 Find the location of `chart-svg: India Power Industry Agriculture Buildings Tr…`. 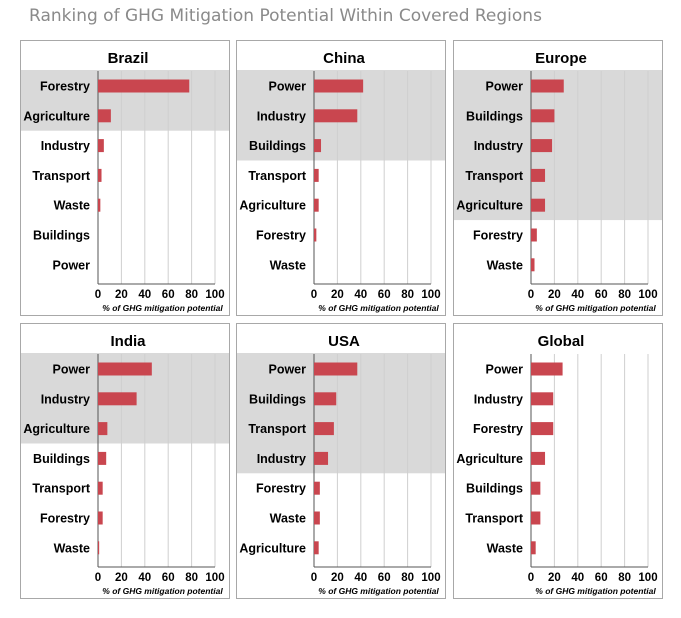

chart-svg: India Power Industry Agriculture Buildings Tr… is located at coordinates (125, 464).